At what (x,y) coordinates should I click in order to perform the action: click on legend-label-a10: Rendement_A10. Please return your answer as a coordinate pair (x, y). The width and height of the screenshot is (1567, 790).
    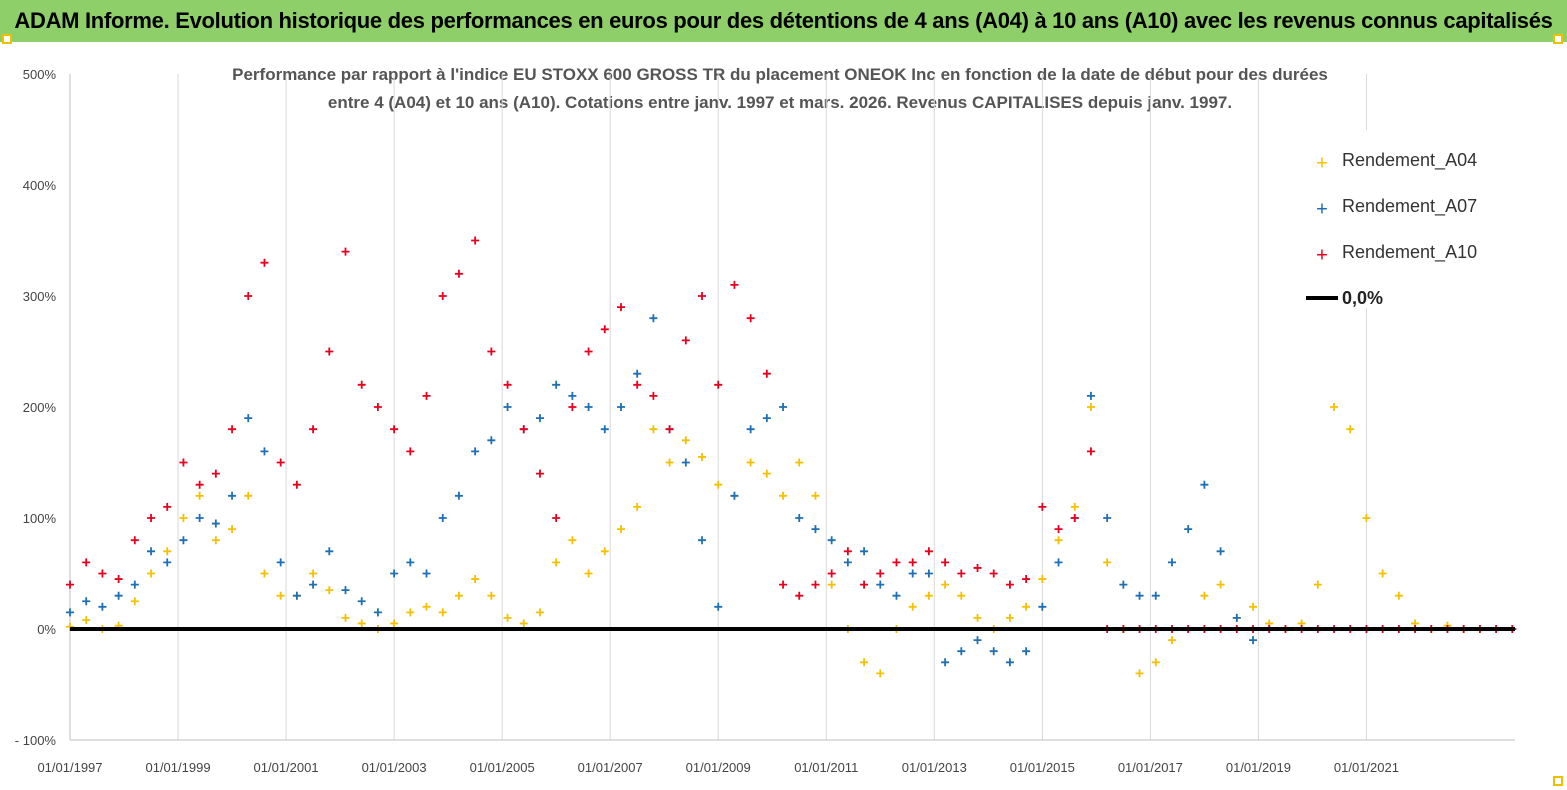
    Looking at the image, I should click on (1409, 252).